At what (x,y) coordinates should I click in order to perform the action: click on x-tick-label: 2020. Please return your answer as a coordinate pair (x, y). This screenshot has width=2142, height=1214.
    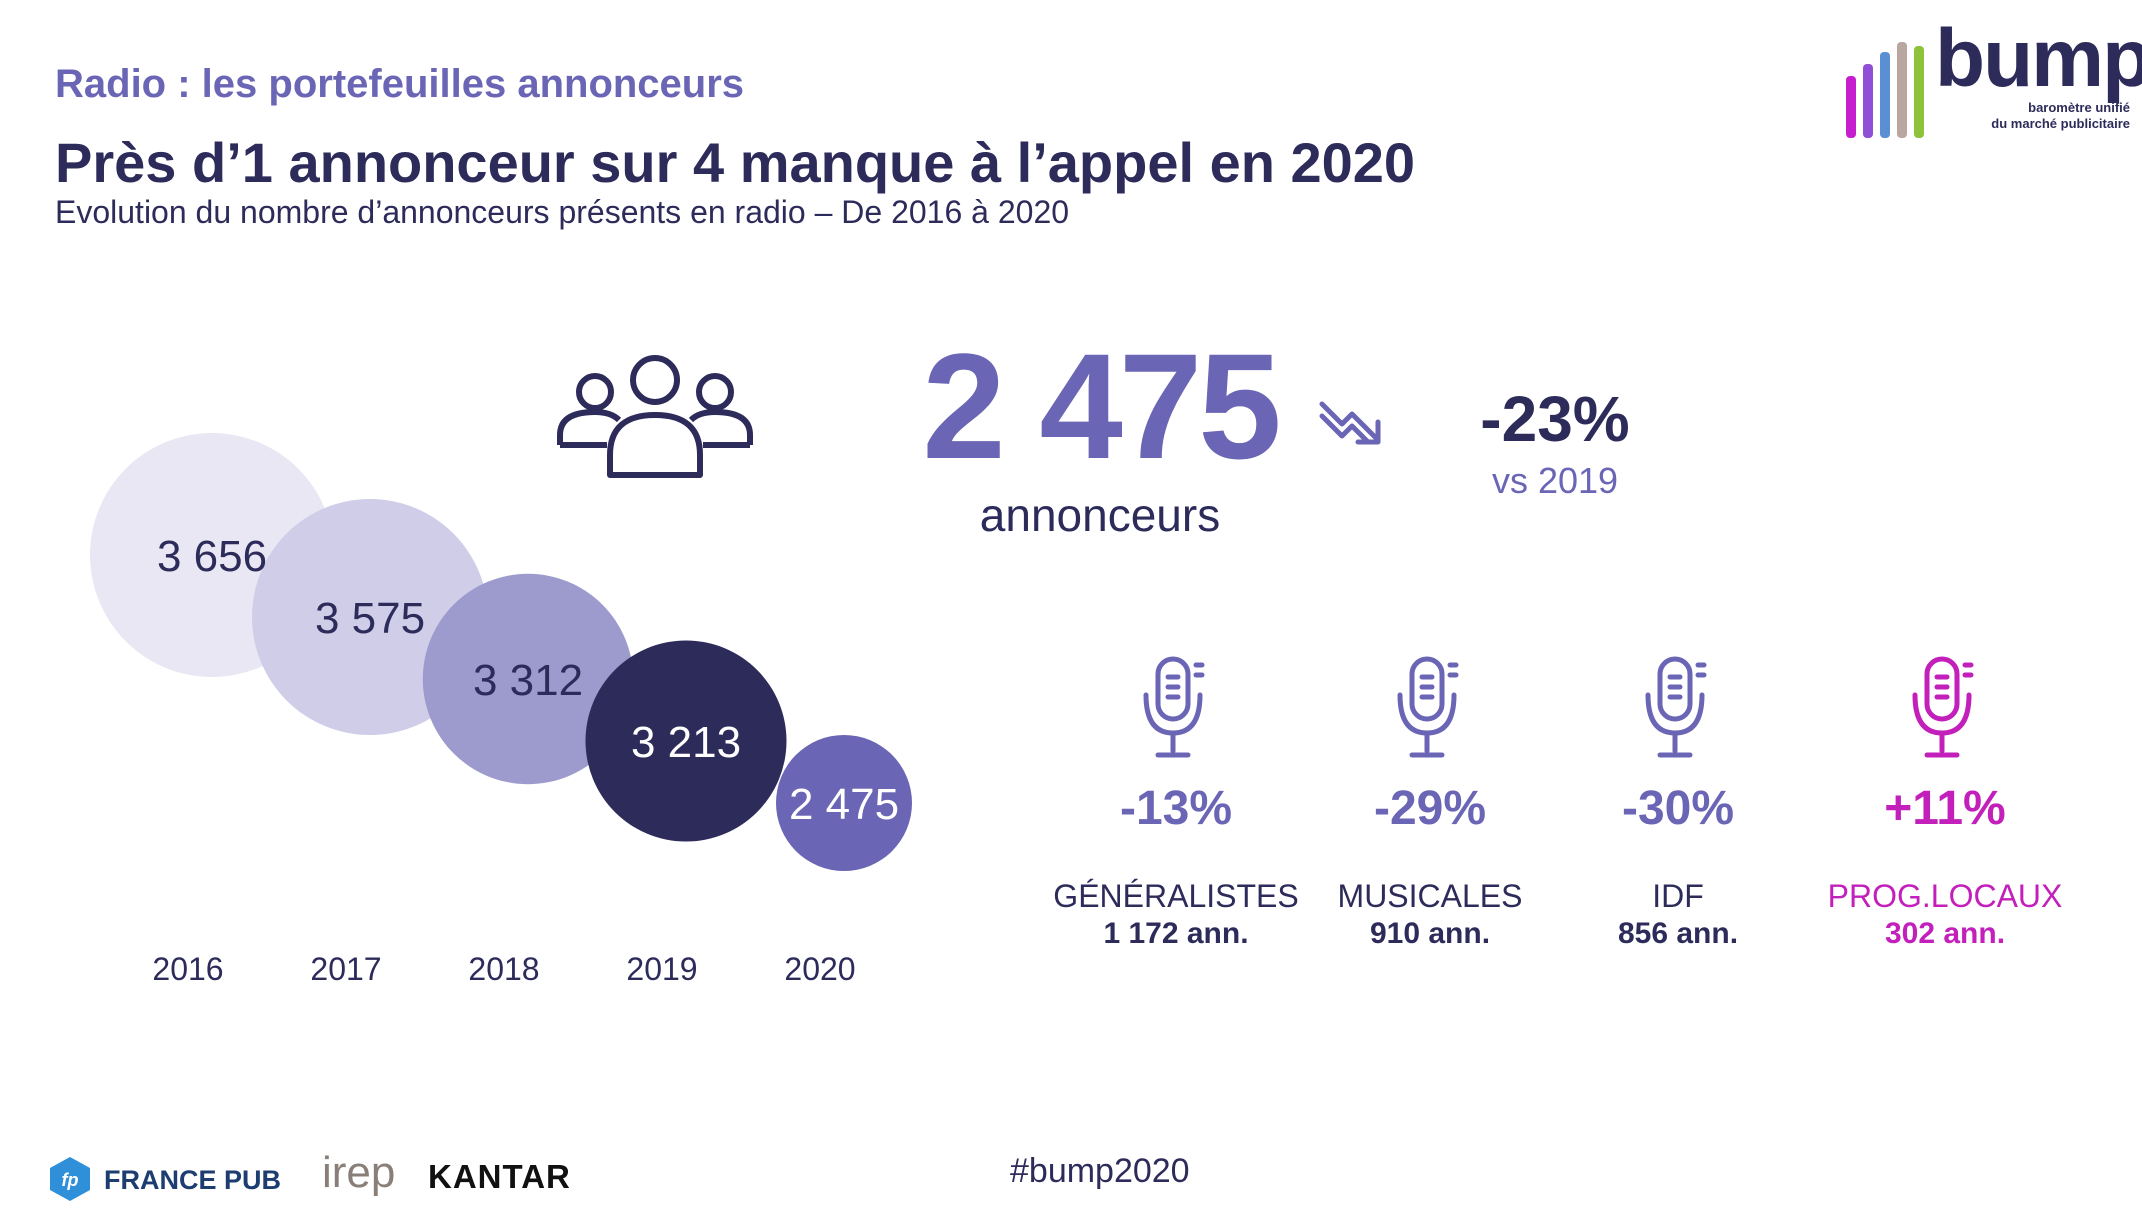
    Looking at the image, I should click on (819, 969).